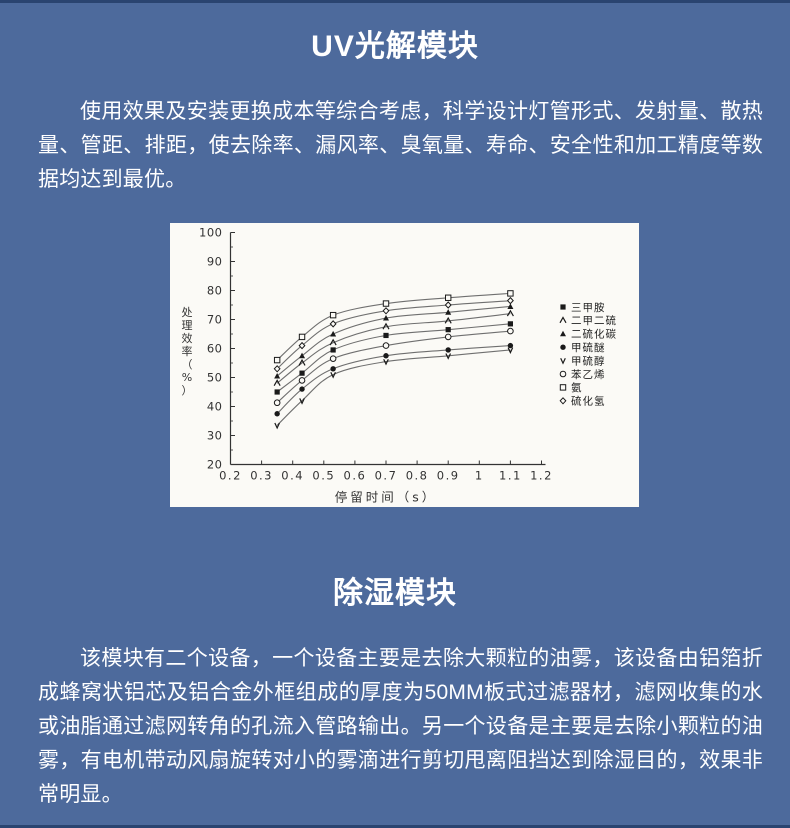  Describe the element at coordinates (215, 262) in the screenshot. I see `svg-text: 90` at that location.